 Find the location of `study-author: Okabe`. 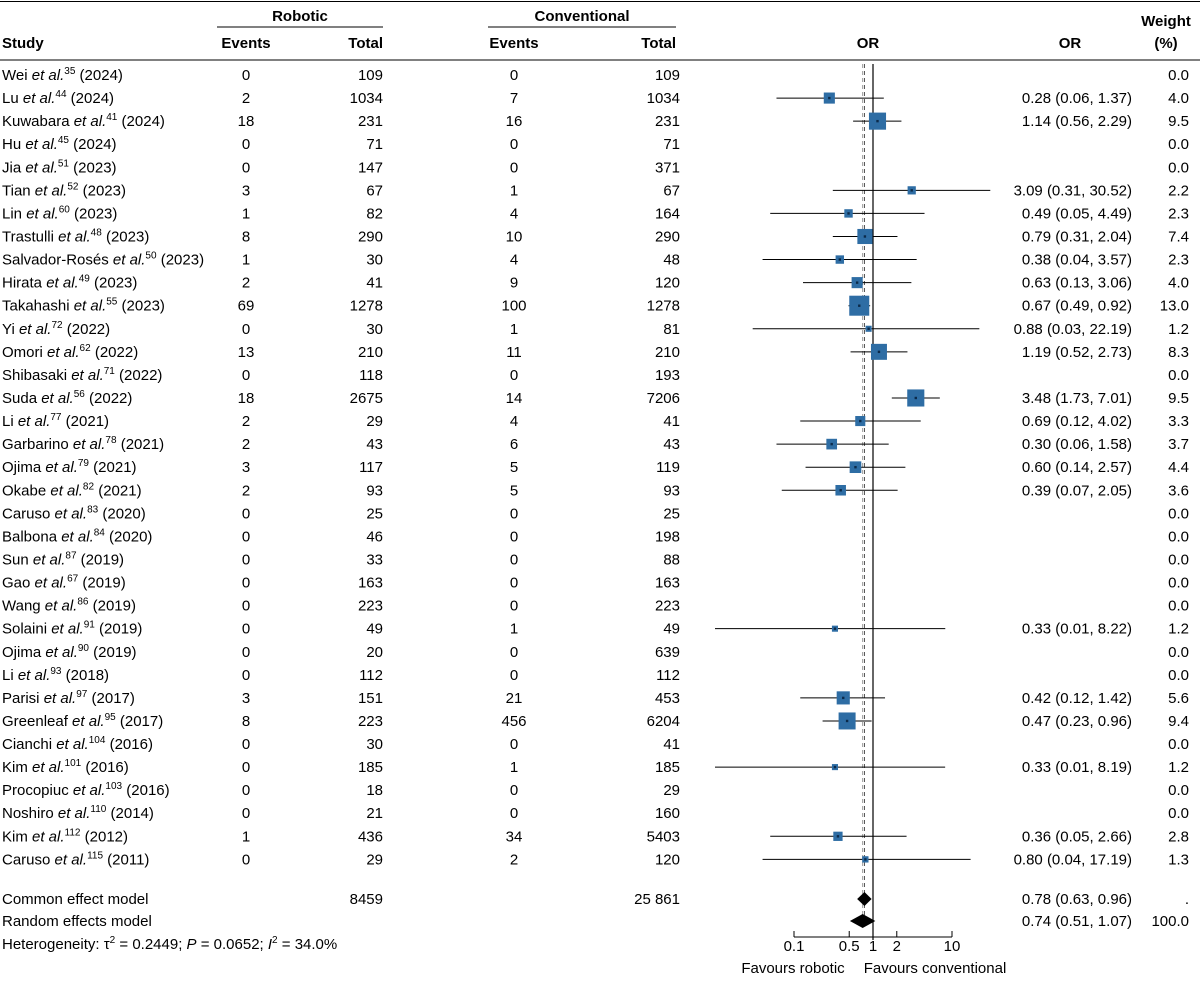

study-author: Okabe is located at coordinates (26, 490).